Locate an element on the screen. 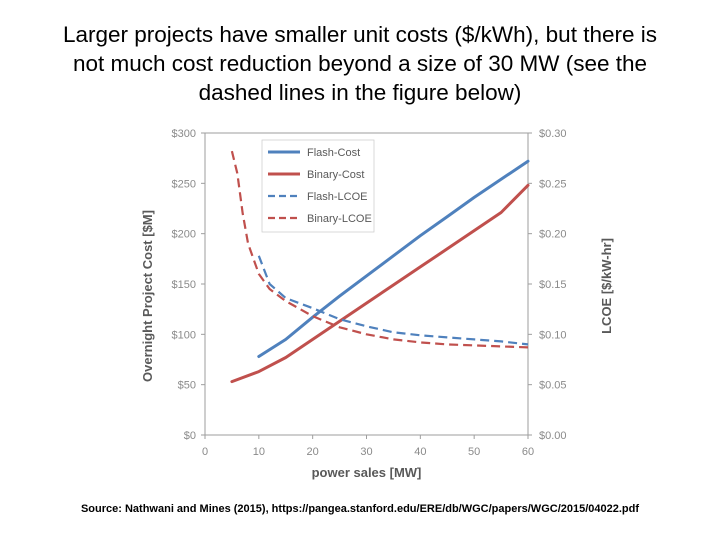 The image size is (720, 540). y2-tick-label: $0.25 is located at coordinates (553, 184).